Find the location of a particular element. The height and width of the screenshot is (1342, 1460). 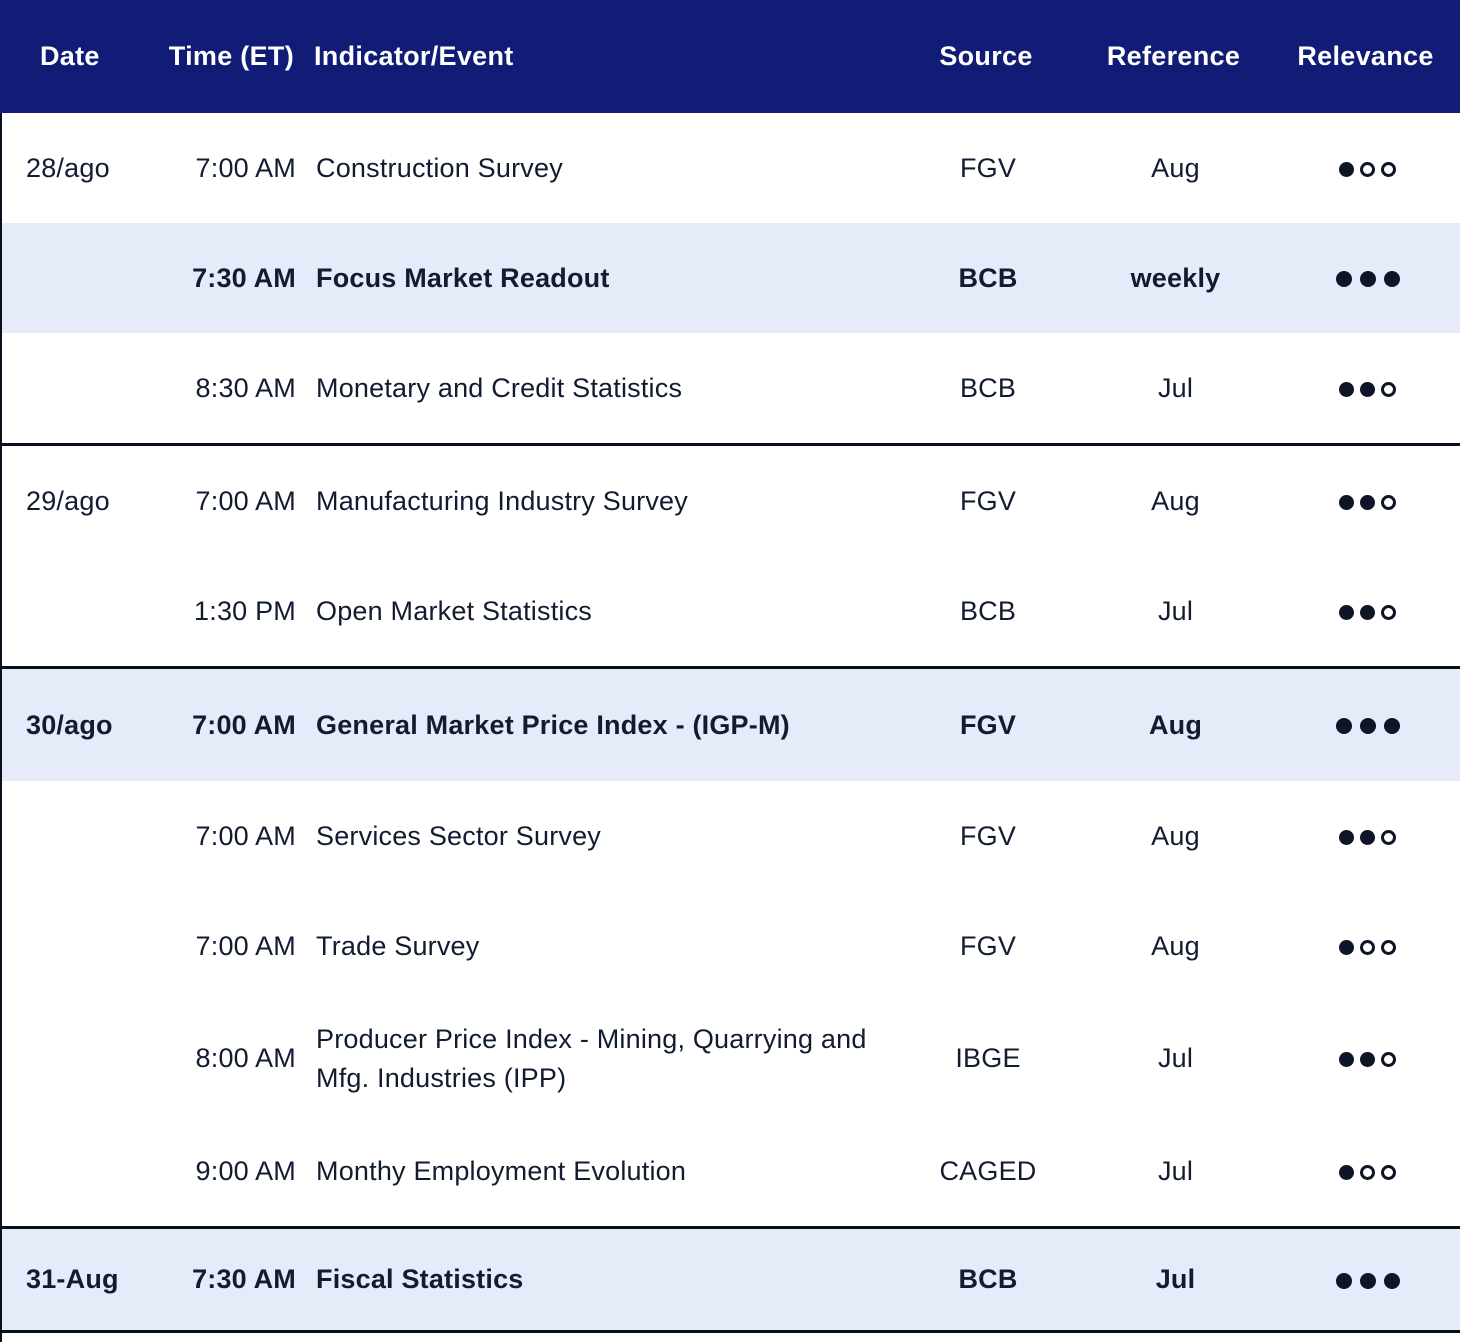

column-header-date: Date is located at coordinates (70, 56).